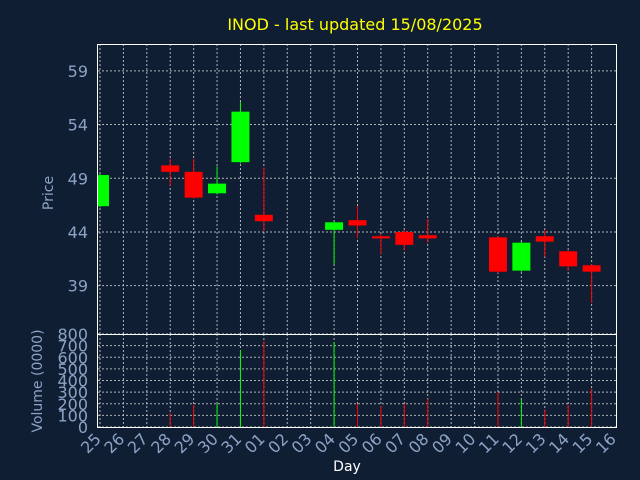 The height and width of the screenshot is (480, 640). I want to click on price-tick-label: 39, so click(78, 286).